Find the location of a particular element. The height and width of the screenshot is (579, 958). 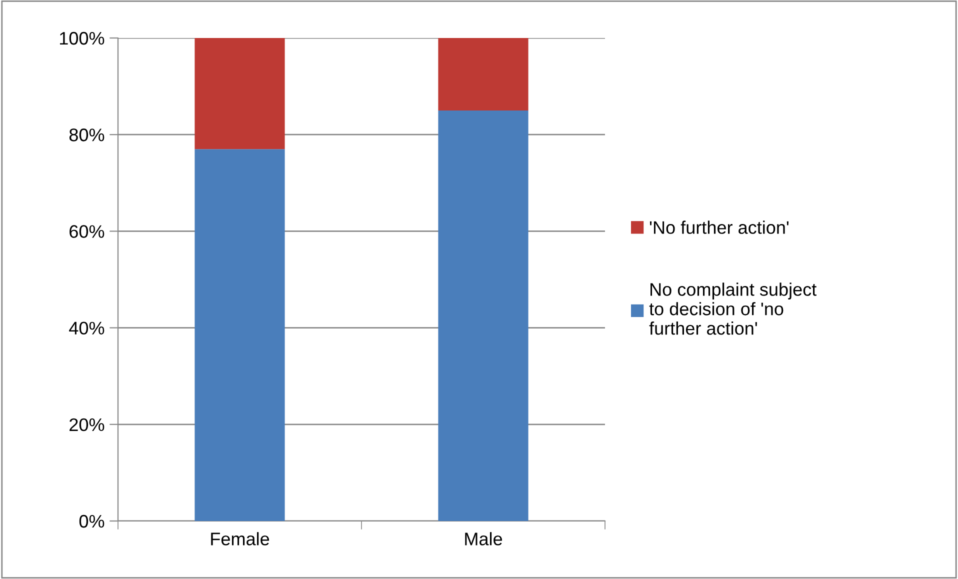

y-tick-label: 0% is located at coordinates (91, 521).